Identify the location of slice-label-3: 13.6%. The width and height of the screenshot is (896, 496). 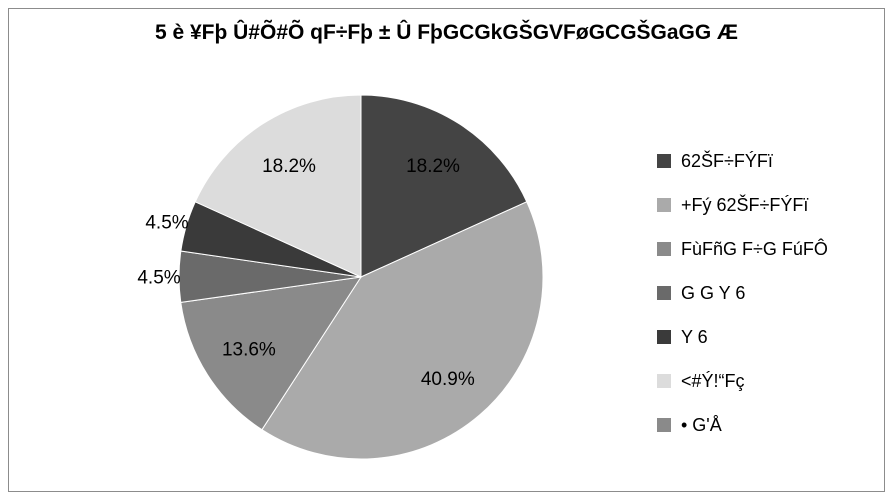
(249, 350).